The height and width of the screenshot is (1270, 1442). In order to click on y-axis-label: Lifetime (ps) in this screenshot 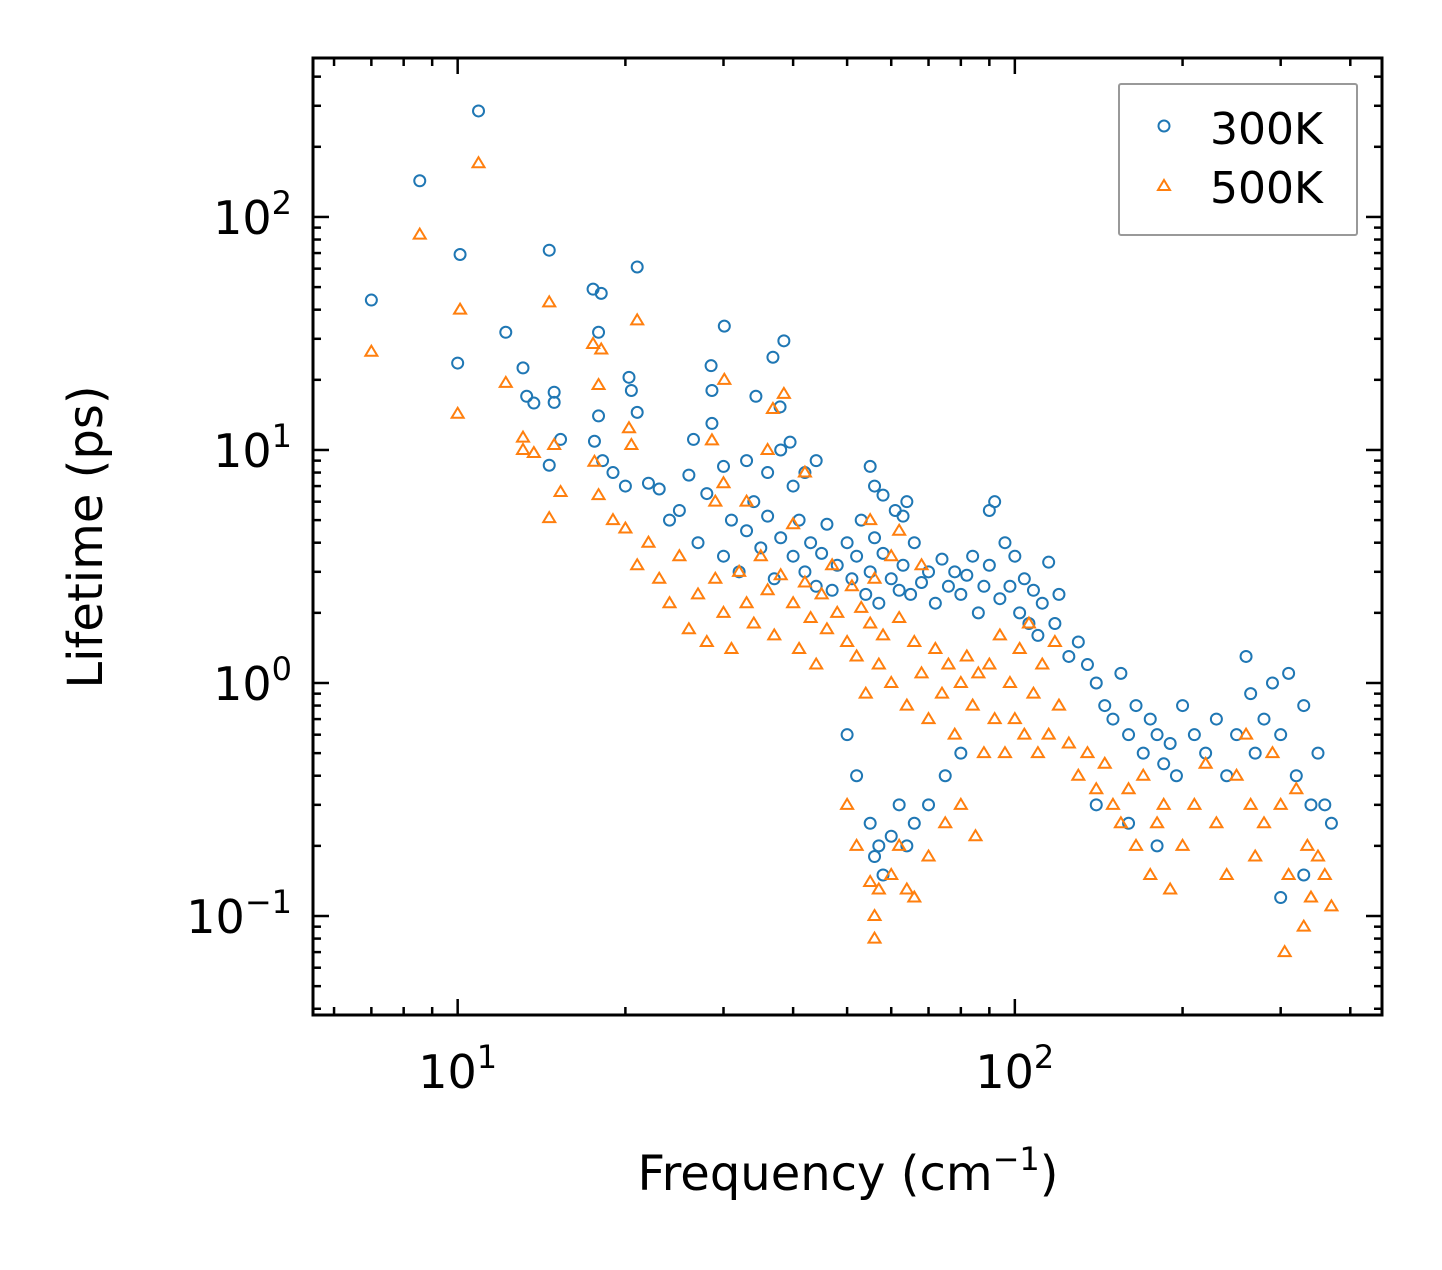, I will do `click(86, 536)`.